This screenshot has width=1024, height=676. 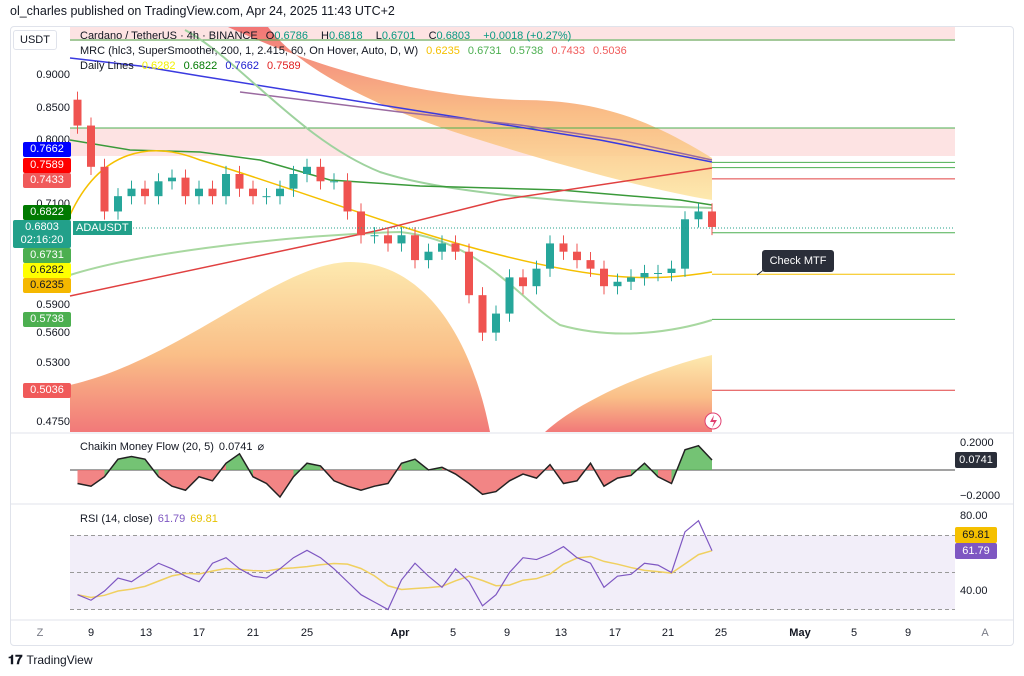 What do you see at coordinates (833, 276) in the screenshot?
I see `level-lines` at bounding box center [833, 276].